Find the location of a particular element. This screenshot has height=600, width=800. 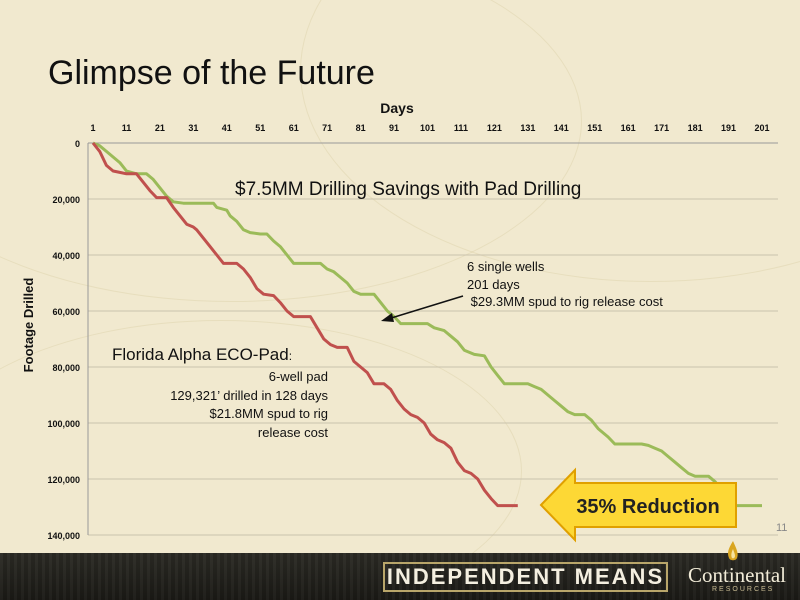

x-tick-label: 1 is located at coordinates (92, 128).